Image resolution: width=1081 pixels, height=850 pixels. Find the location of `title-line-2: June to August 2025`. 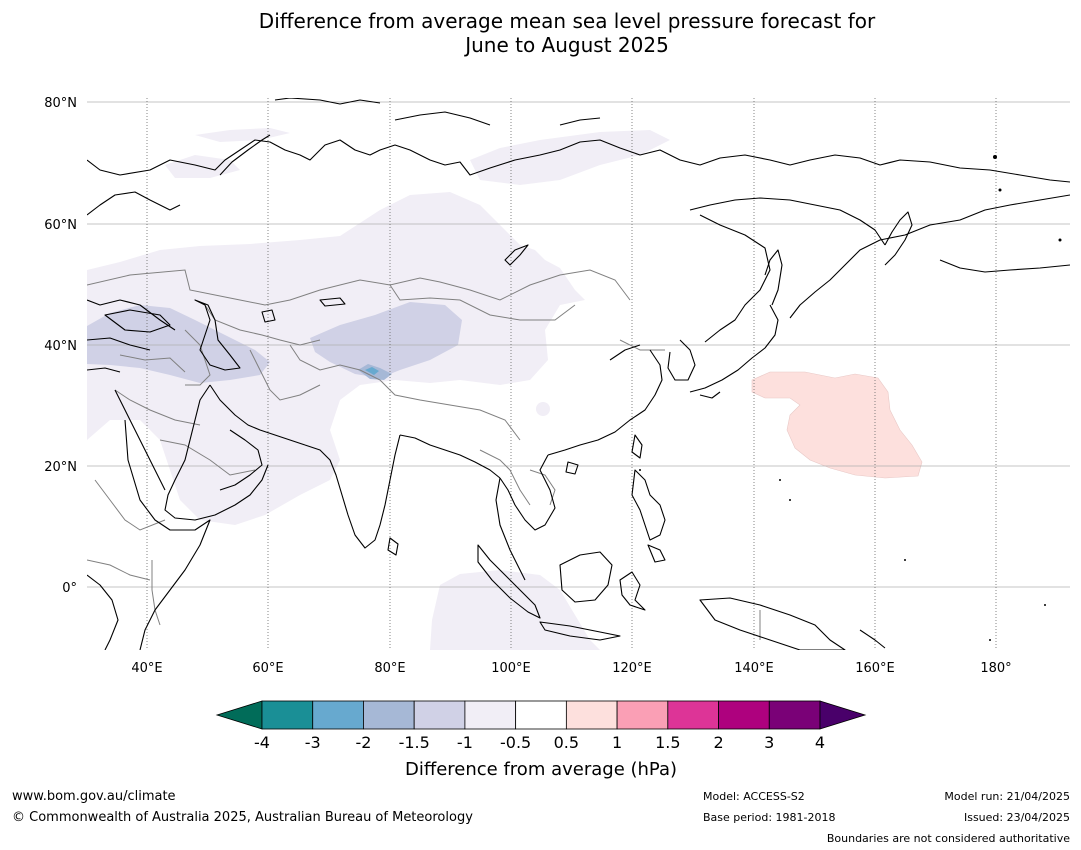

title-line-2: June to August 2025 is located at coordinates (566, 45).